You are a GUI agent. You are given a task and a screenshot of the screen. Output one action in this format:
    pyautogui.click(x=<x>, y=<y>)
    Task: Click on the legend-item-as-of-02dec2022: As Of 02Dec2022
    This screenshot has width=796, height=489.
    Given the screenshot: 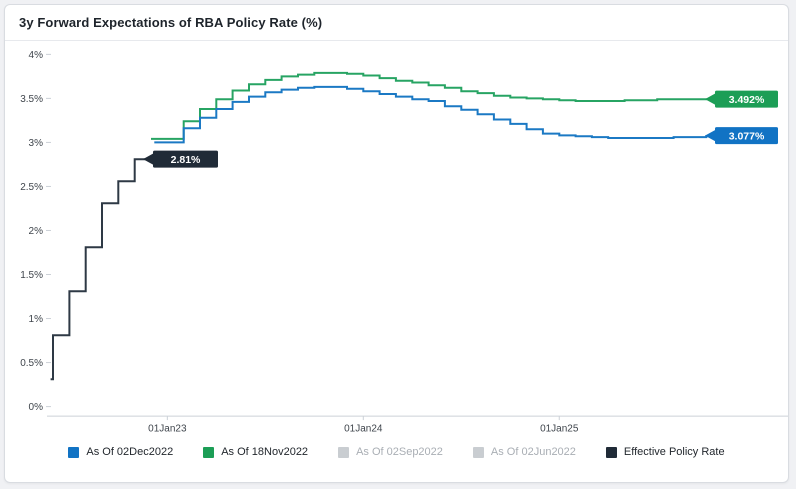 What is the action you would take?
    pyautogui.click(x=120, y=452)
    